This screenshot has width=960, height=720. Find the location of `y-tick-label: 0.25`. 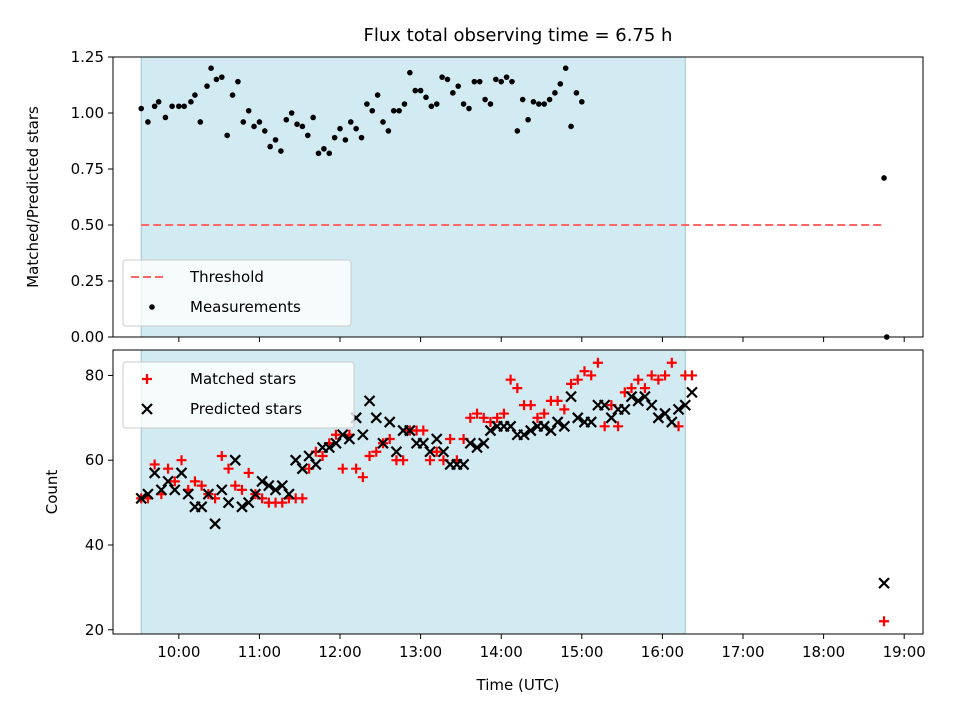

y-tick-label: 0.25 is located at coordinates (87, 281).